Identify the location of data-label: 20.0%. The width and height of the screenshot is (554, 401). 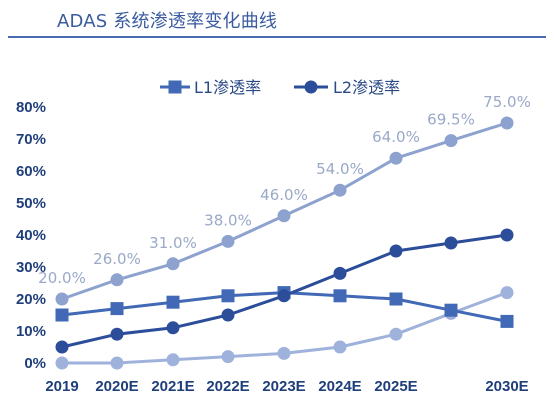
(62, 278).